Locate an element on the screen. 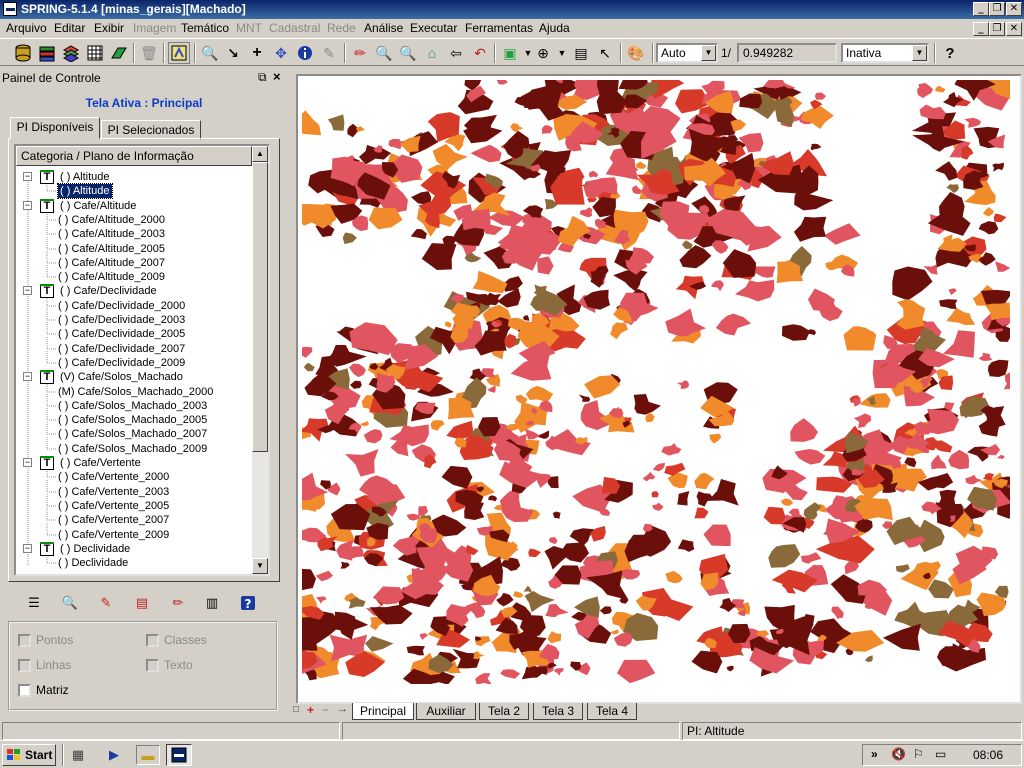  menu-tematico: Temático is located at coordinates (205, 28).